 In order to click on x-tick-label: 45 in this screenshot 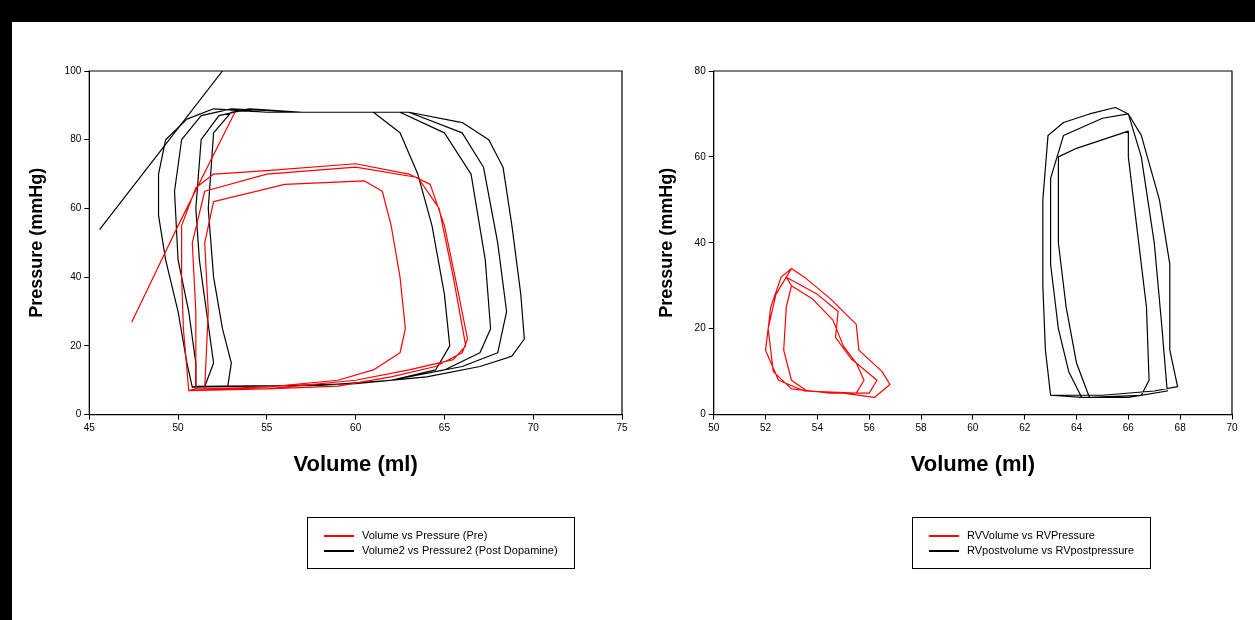, I will do `click(89, 428)`.